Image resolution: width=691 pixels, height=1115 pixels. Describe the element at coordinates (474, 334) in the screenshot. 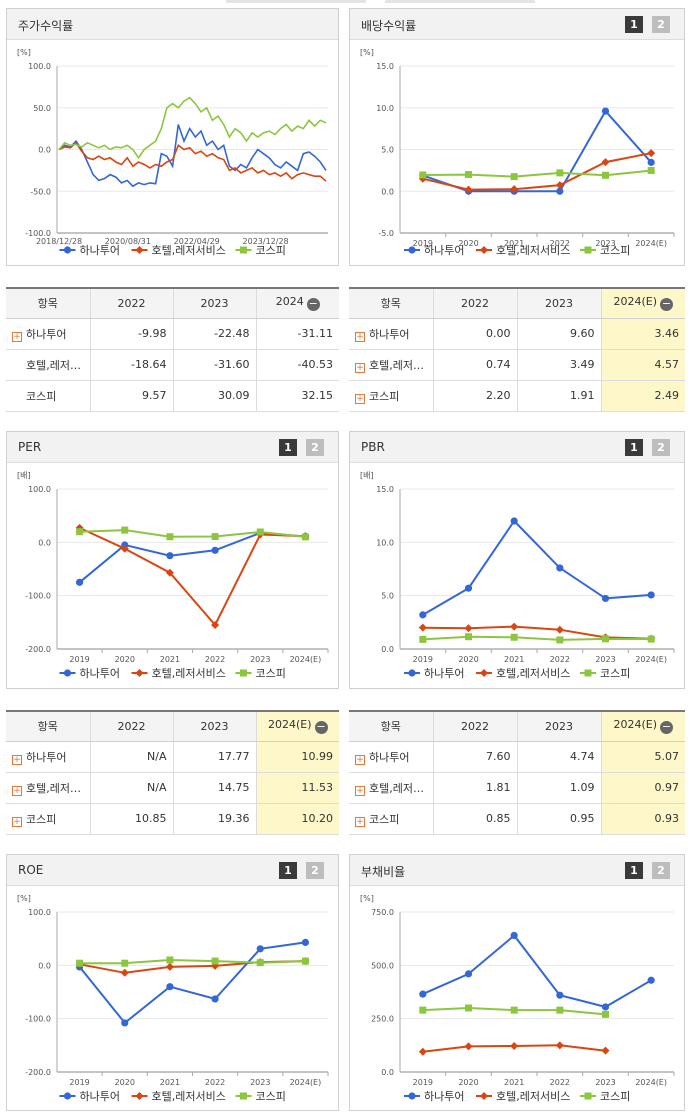

I see `cell: 0.00` at that location.